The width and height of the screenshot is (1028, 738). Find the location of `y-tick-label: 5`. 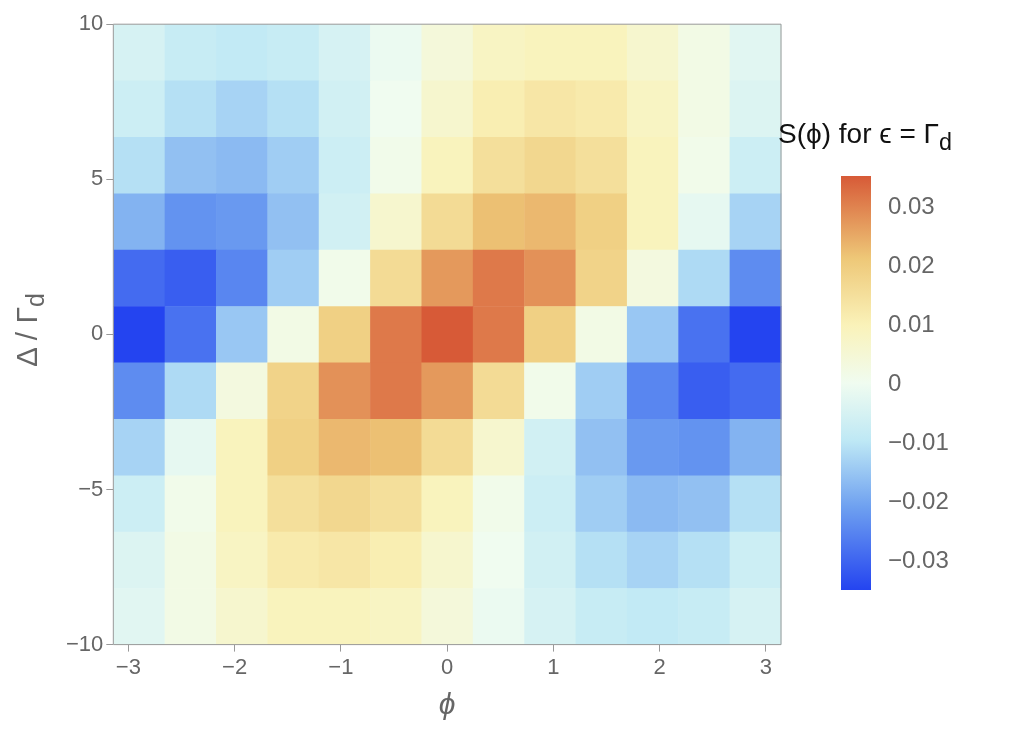

y-tick-label: 5 is located at coordinates (97, 178).